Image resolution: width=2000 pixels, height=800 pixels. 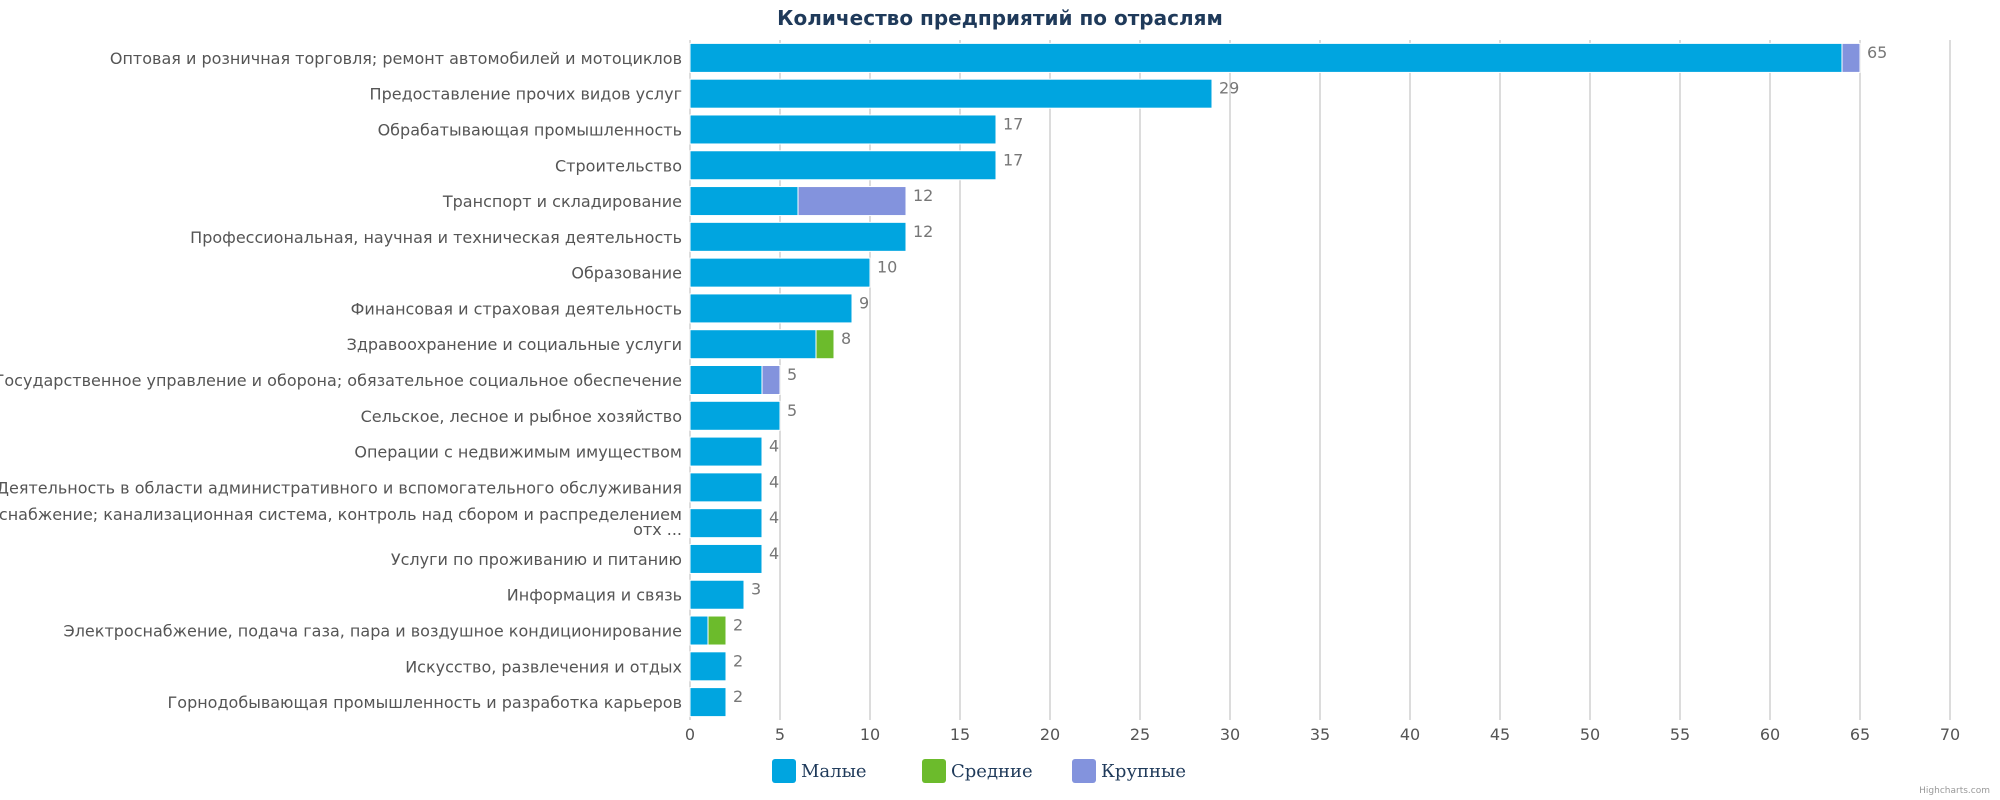 What do you see at coordinates (516, 308) in the screenshot?
I see `category-label: Финансовая и страховая деятельность` at bounding box center [516, 308].